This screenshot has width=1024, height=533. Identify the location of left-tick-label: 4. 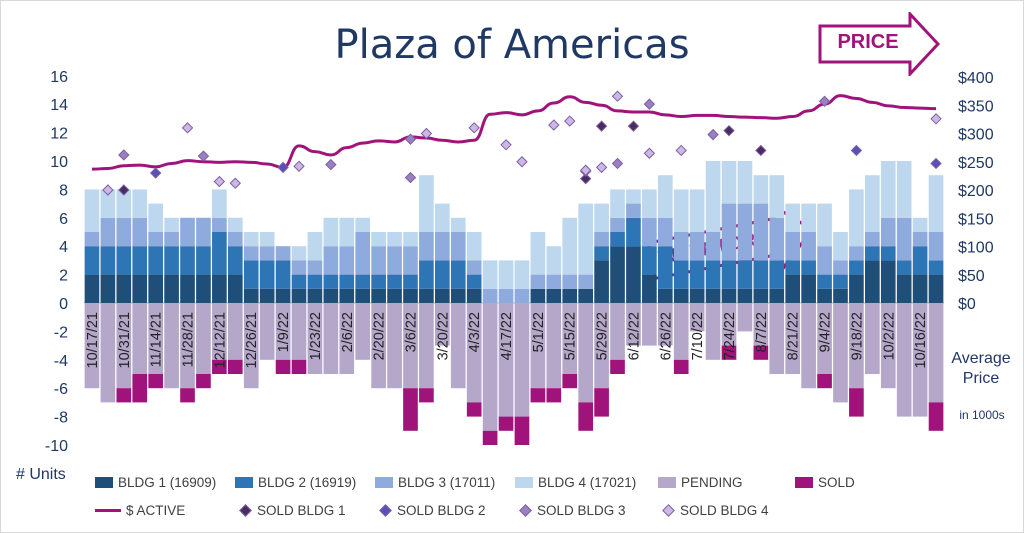
(63, 247).